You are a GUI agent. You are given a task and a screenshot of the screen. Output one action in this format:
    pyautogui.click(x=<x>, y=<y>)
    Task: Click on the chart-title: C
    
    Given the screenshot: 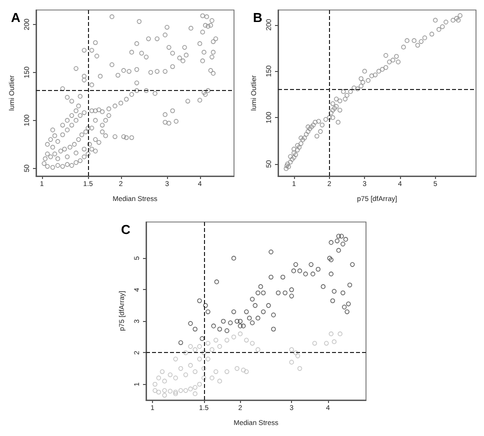 What is the action you would take?
    pyautogui.click(x=126, y=229)
    